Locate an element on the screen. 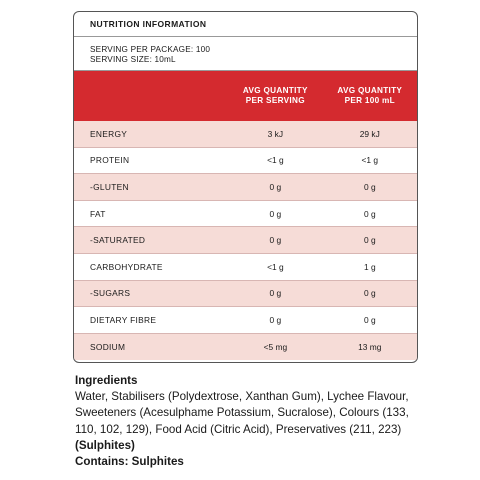 The width and height of the screenshot is (480, 480). nutrient-row-protein: PROTEIN <1 g <1 g is located at coordinates (245, 161).